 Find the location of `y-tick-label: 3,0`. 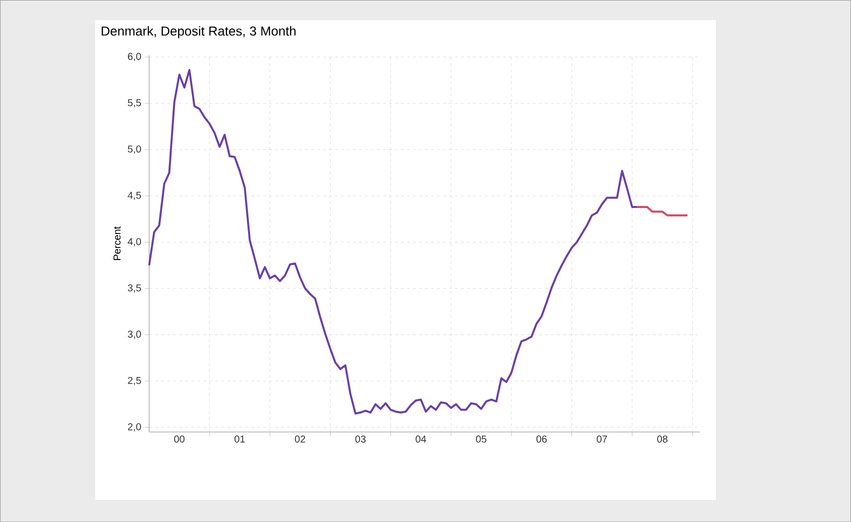

y-tick-label: 3,0 is located at coordinates (134, 334).